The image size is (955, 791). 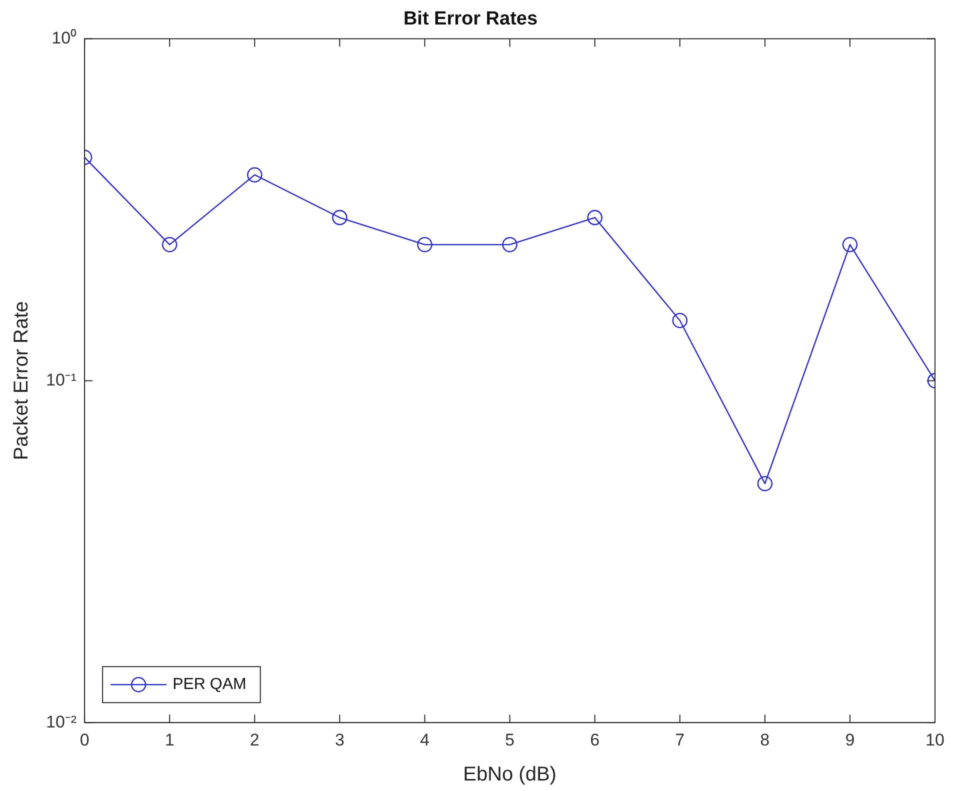 I want to click on x-tick-label: 9, so click(x=850, y=740).